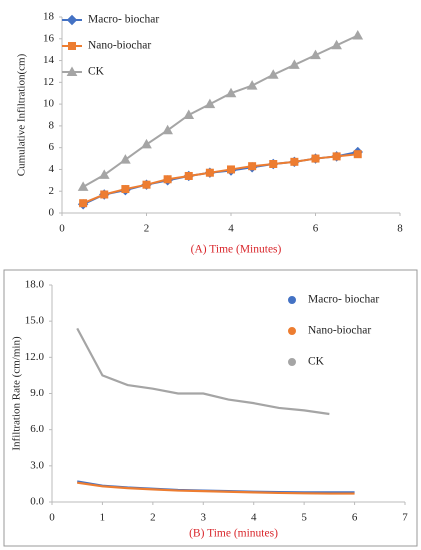 The width and height of the screenshot is (421, 550). Describe the element at coordinates (37, 429) in the screenshot. I see `y-tick-label: 6.0` at that location.